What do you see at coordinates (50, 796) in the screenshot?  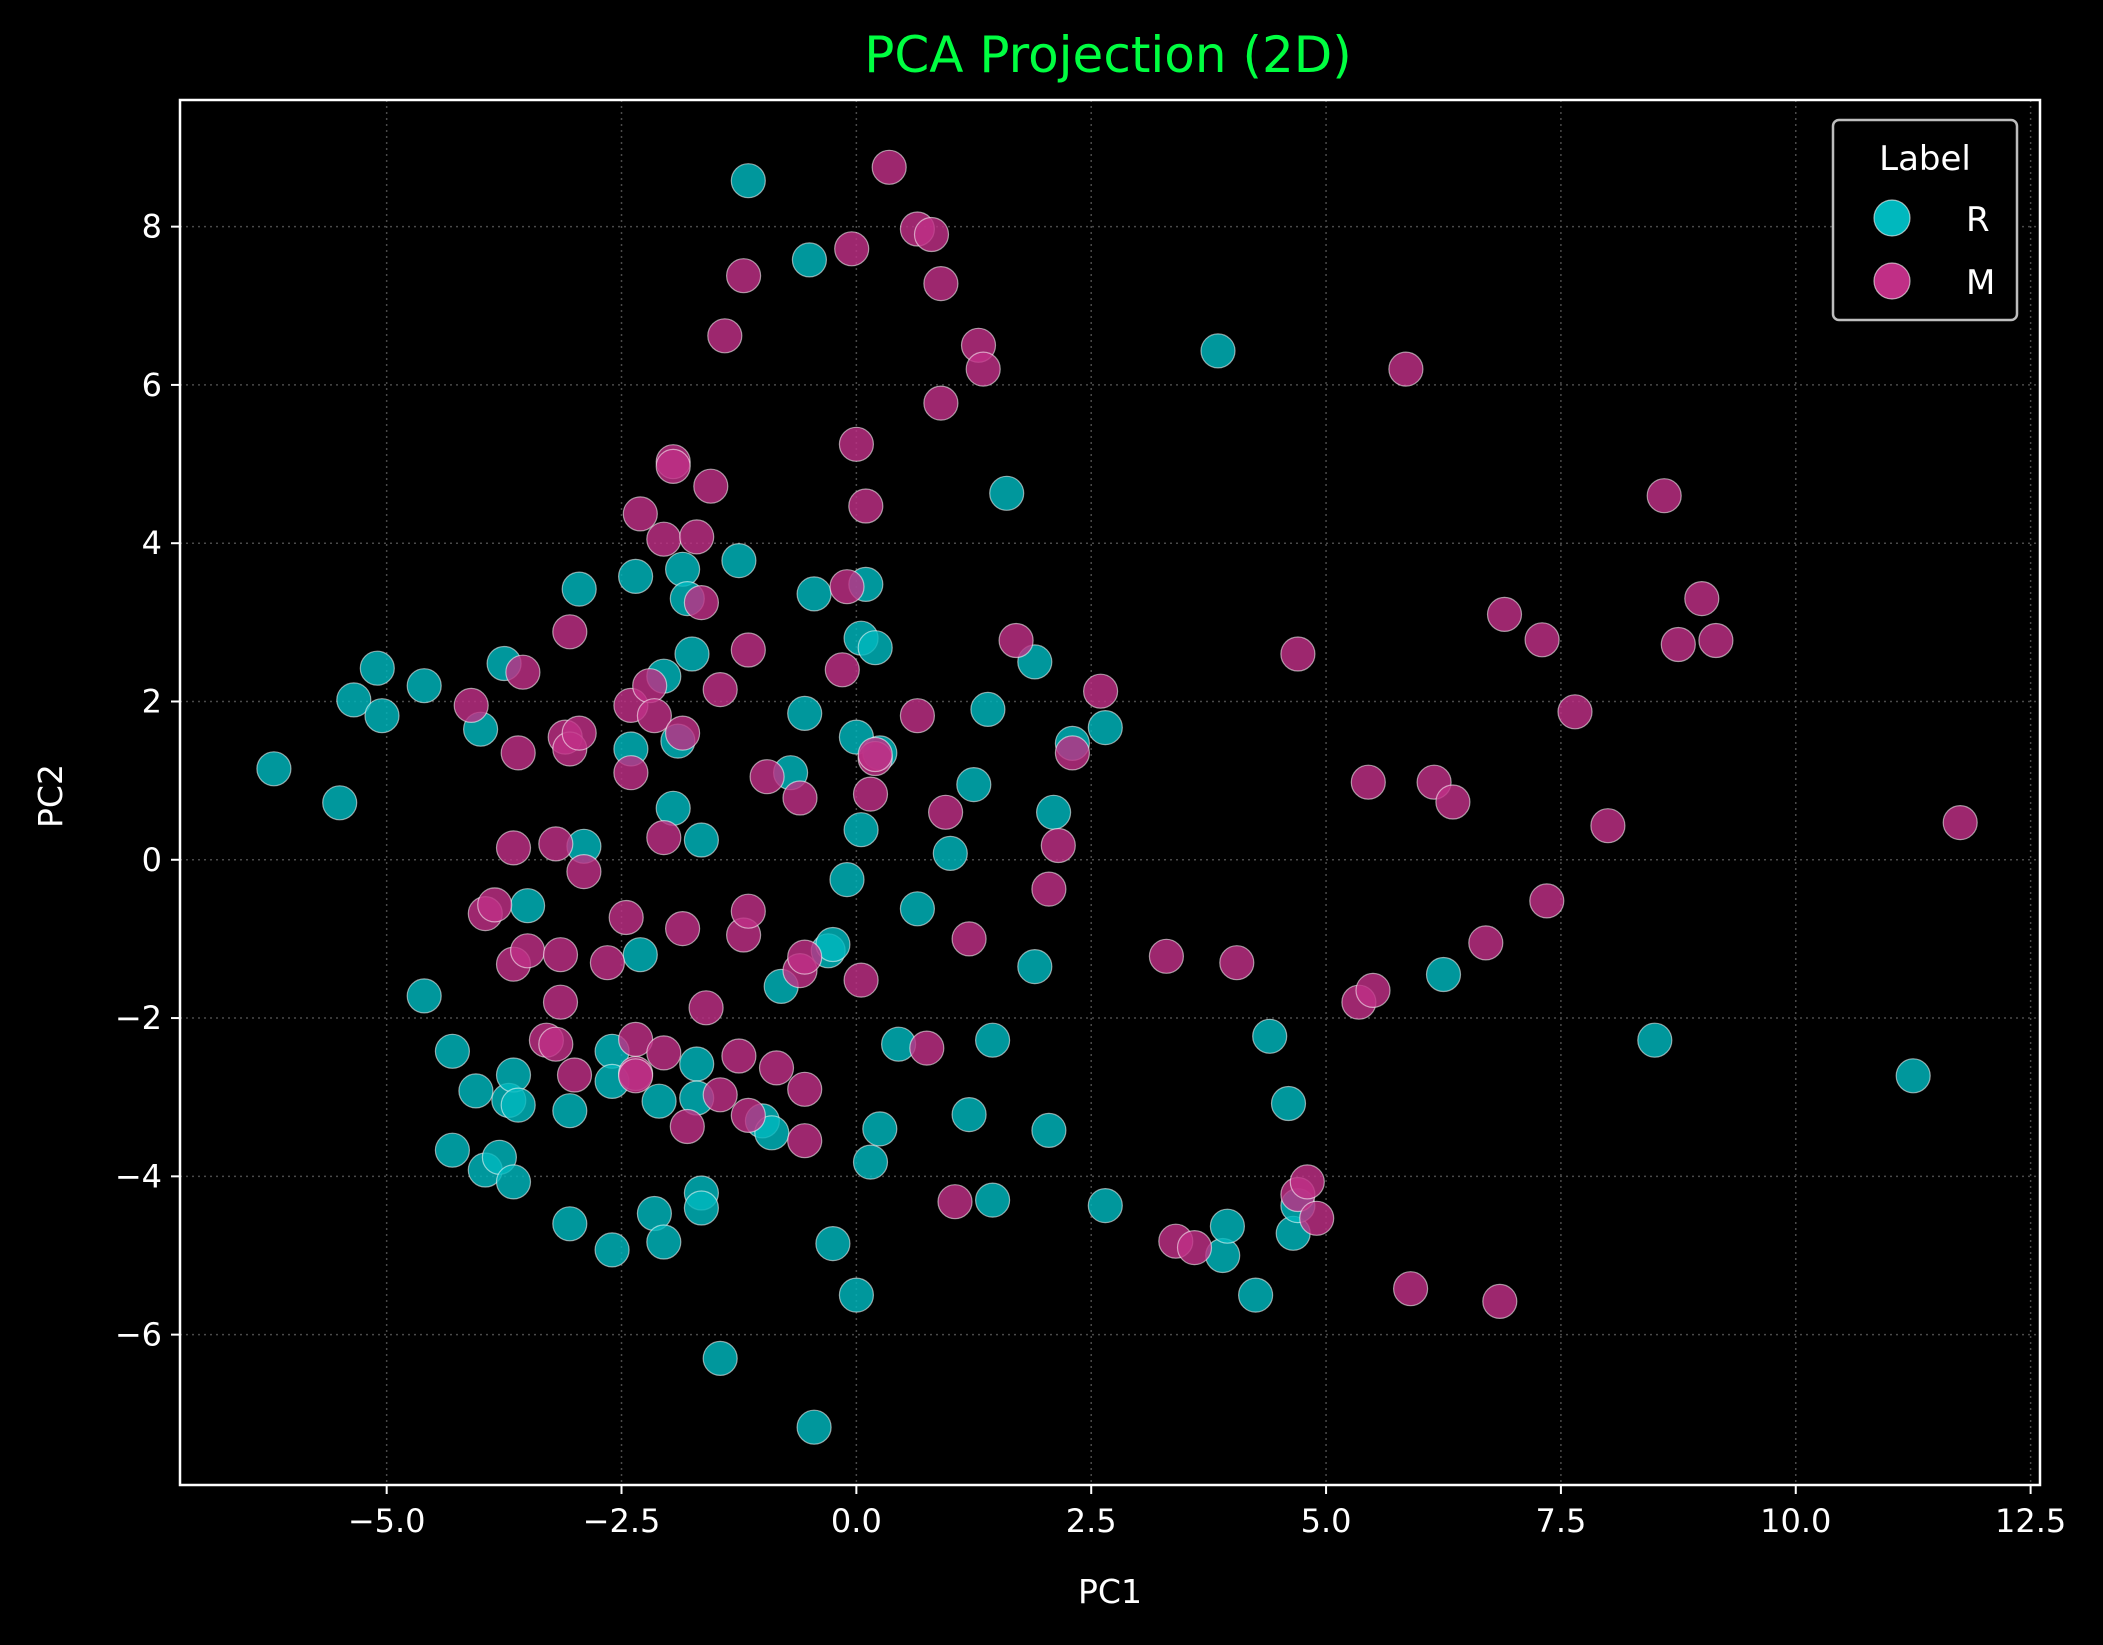 I see `y-axis-label: PC2` at bounding box center [50, 796].